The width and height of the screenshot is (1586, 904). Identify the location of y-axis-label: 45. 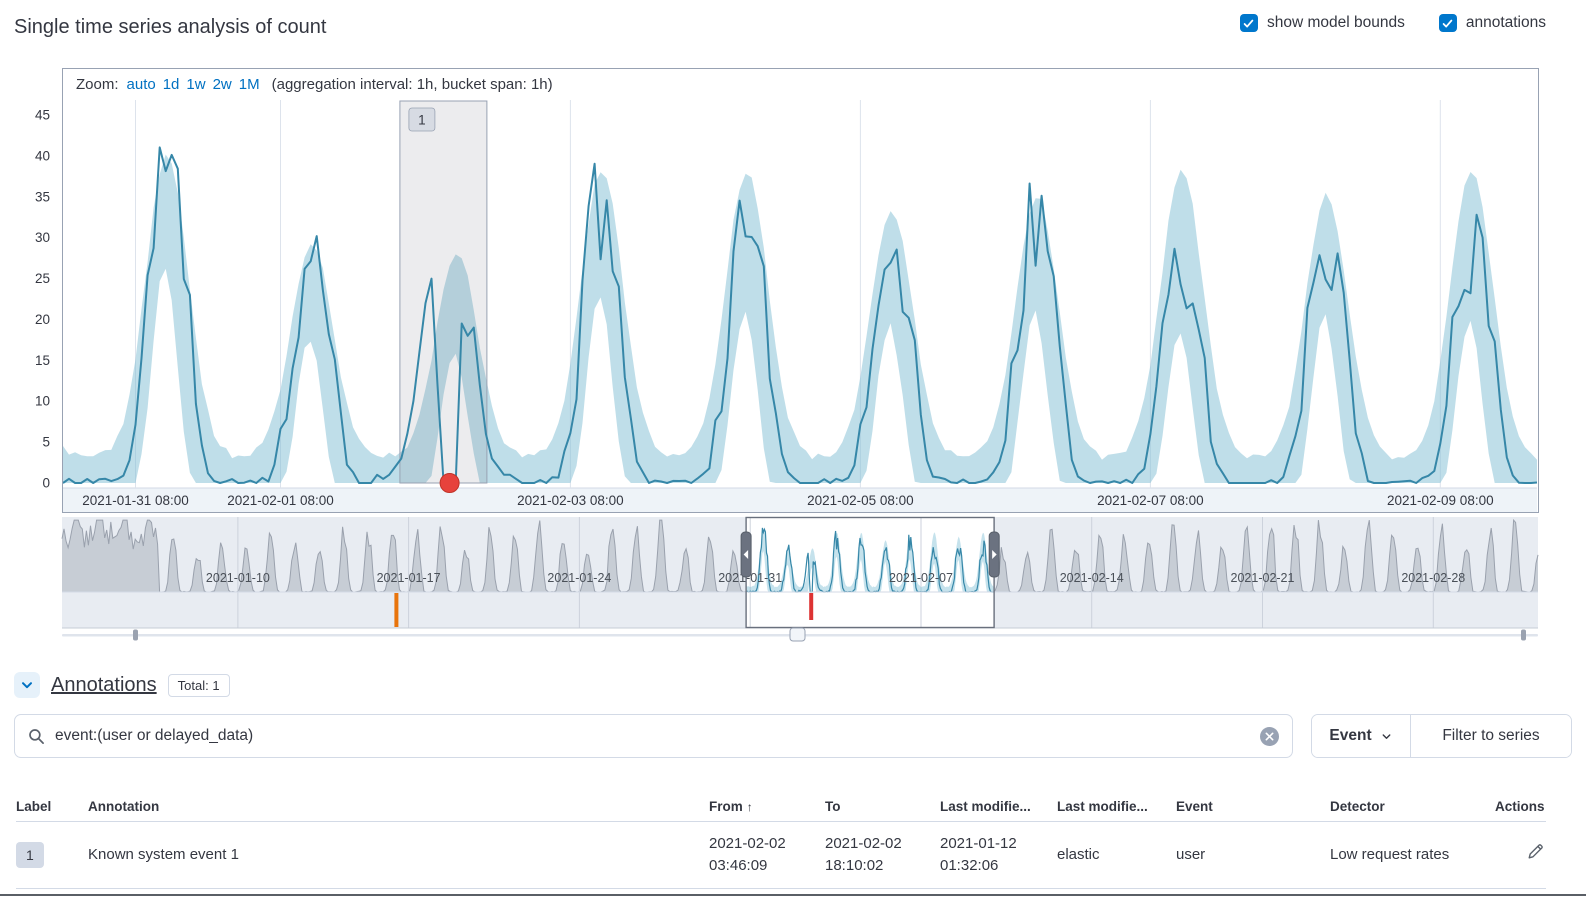
(42, 115).